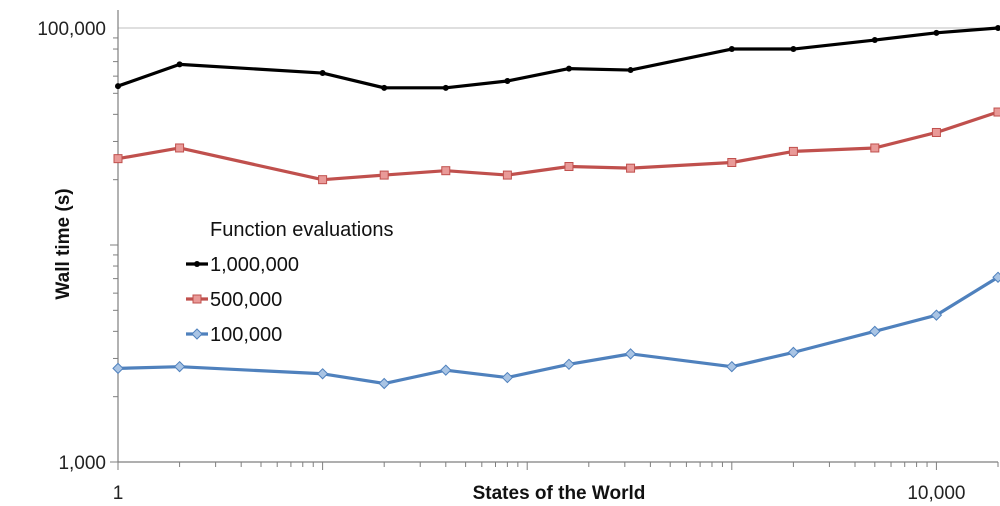  Describe the element at coordinates (254, 265) in the screenshot. I see `legend-label: 1,000,000` at that location.